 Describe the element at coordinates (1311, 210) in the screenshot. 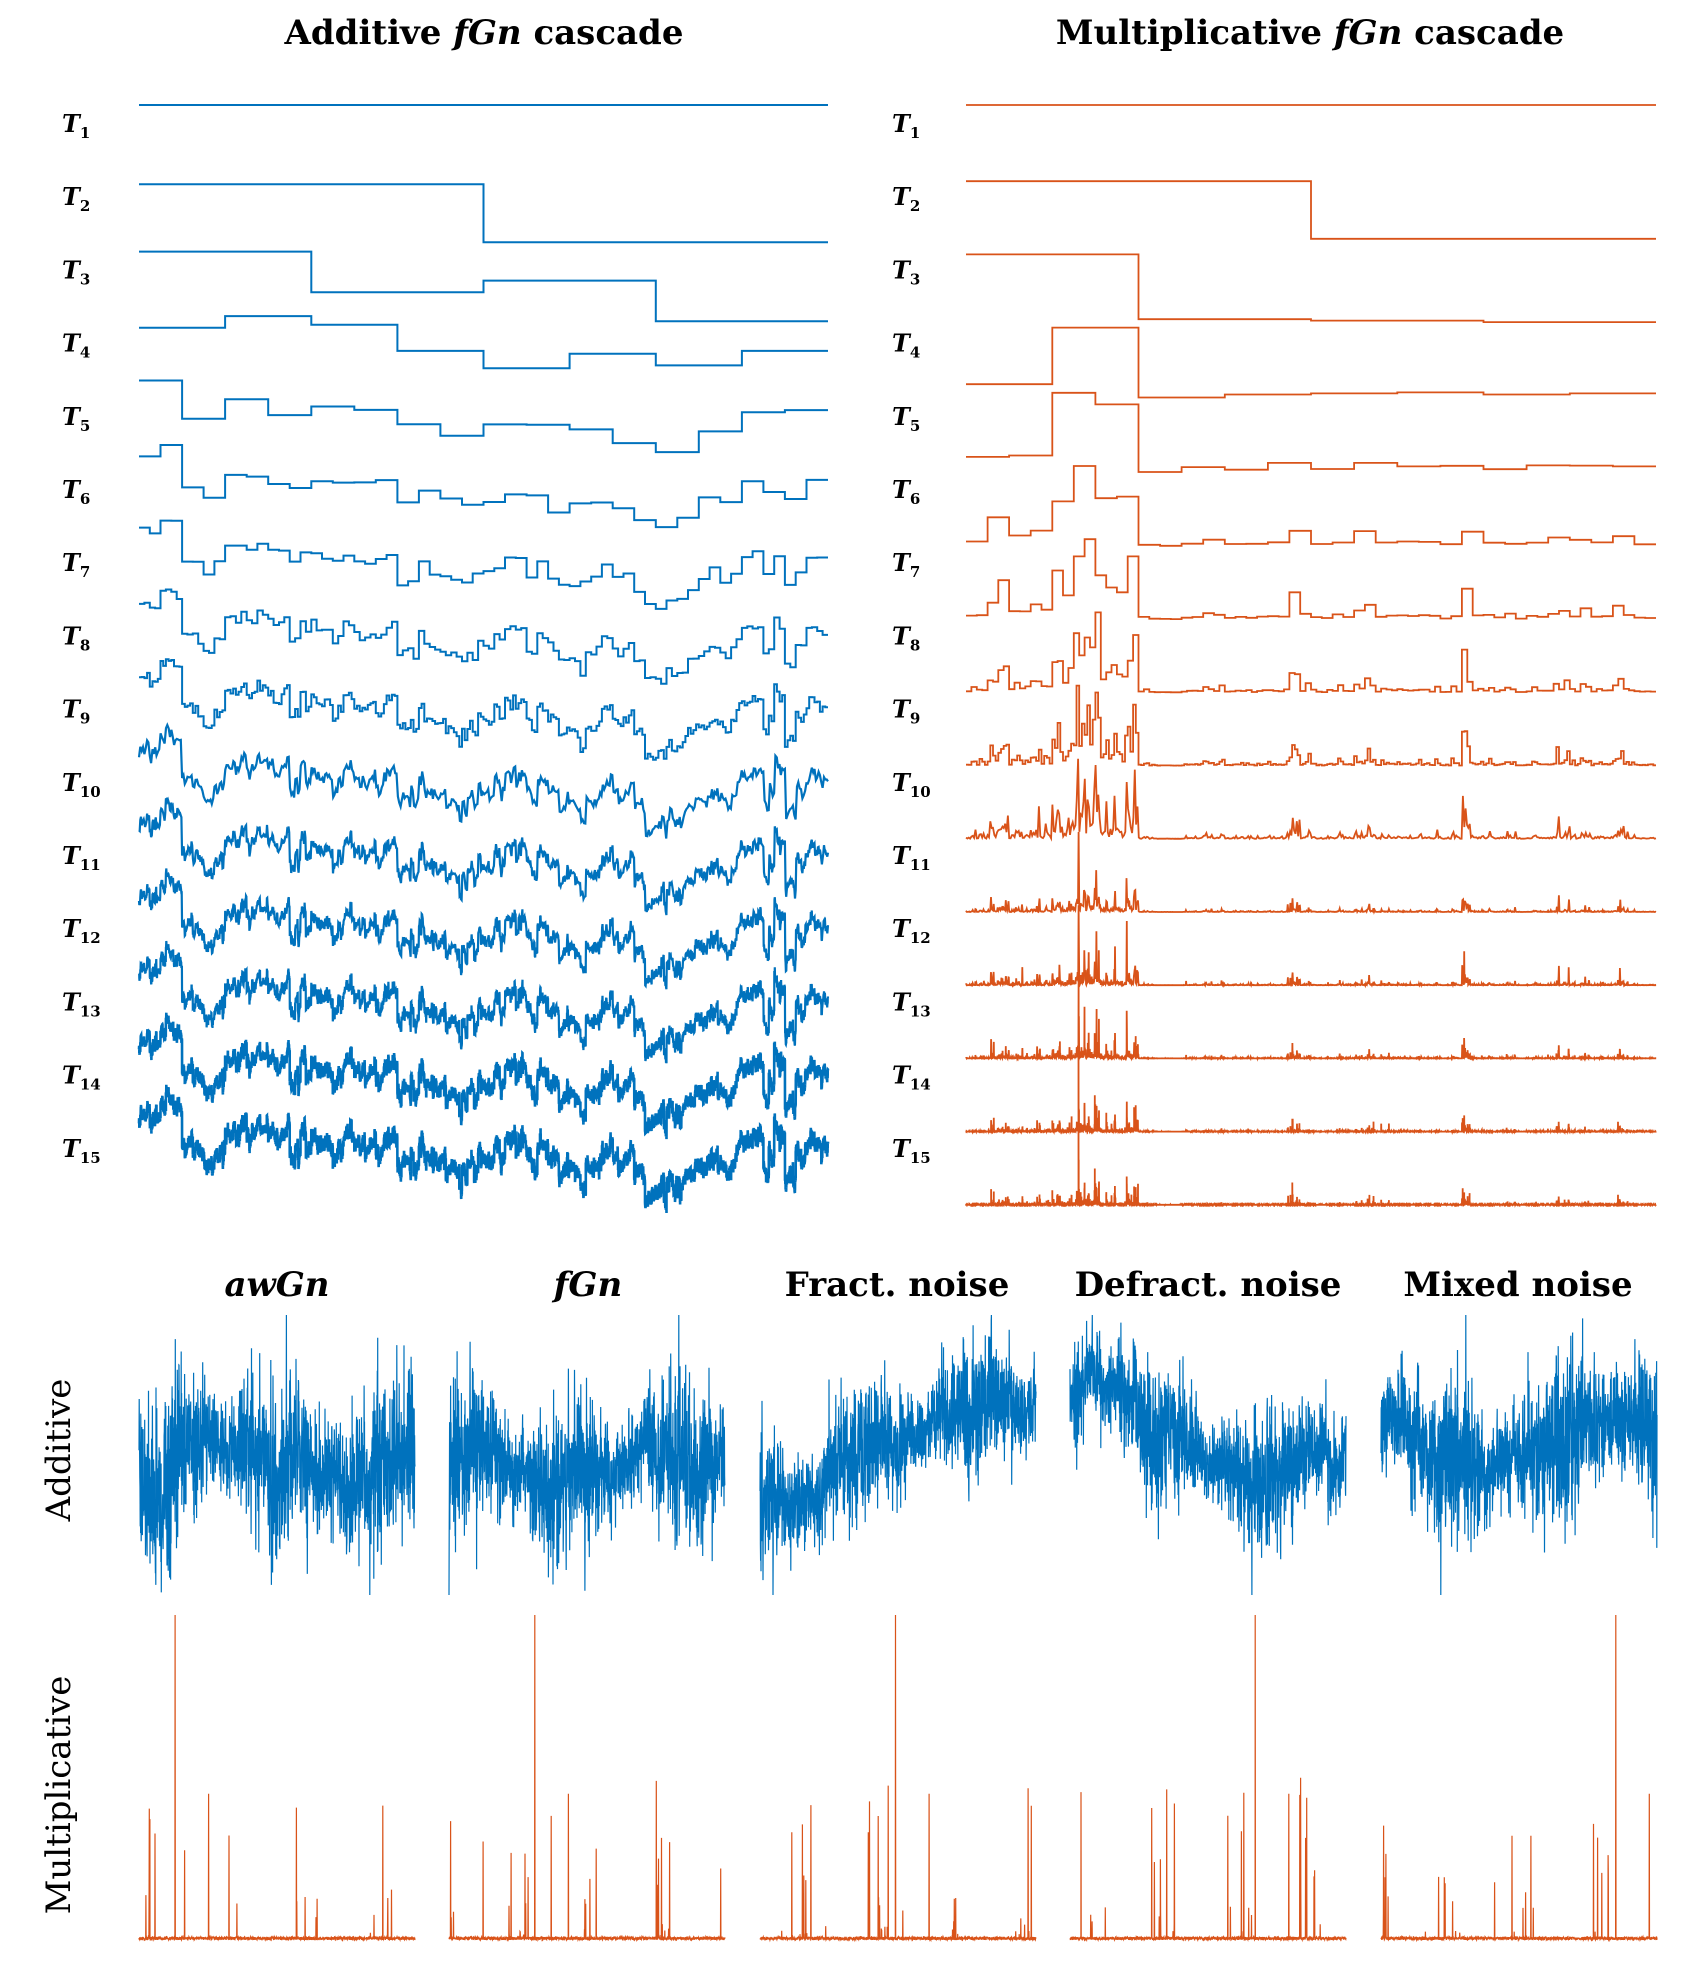

I see `multiplicative-series-T2` at that location.